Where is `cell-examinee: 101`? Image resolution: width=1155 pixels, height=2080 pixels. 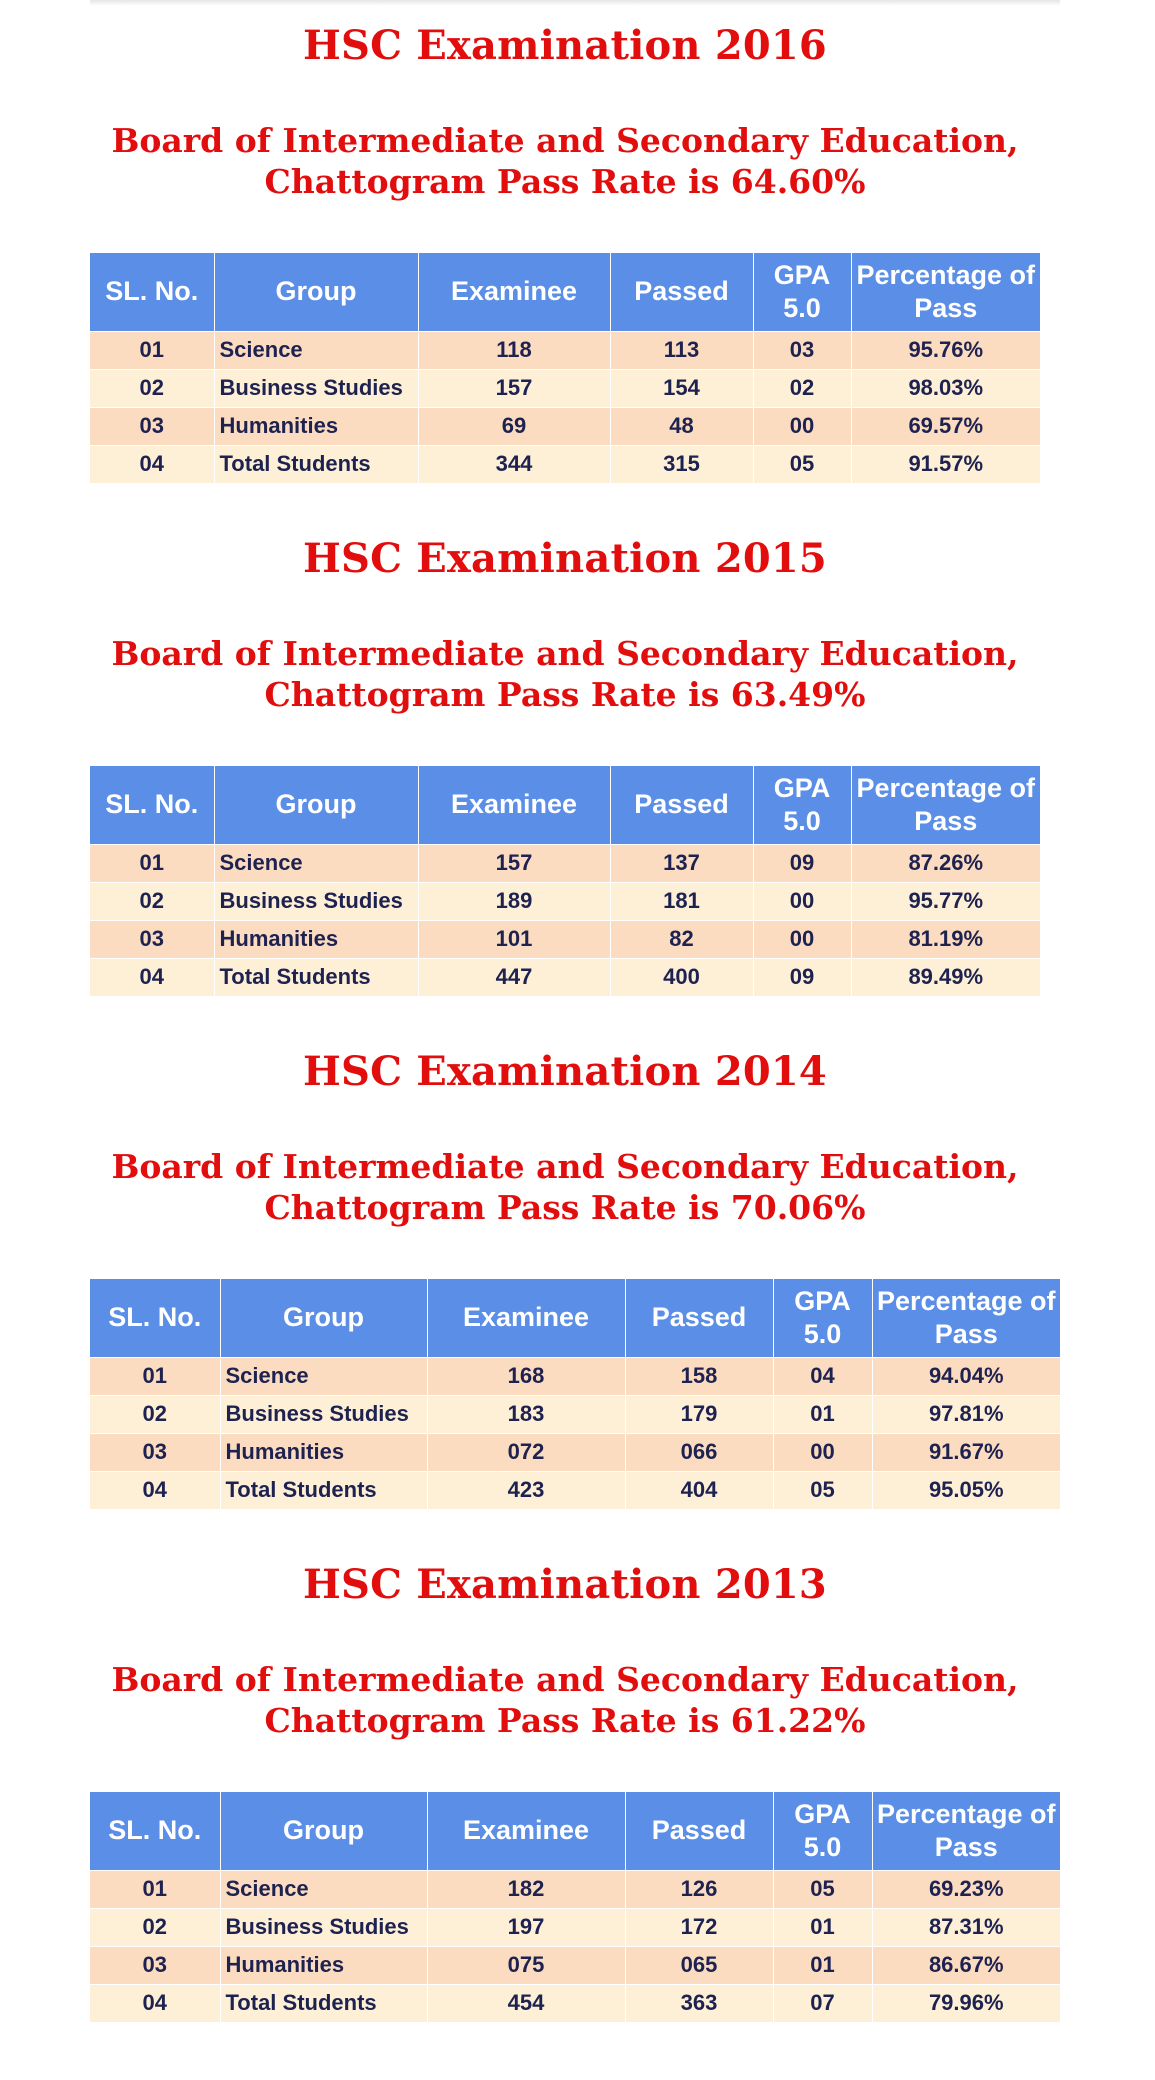 cell-examinee: 101 is located at coordinates (514, 938).